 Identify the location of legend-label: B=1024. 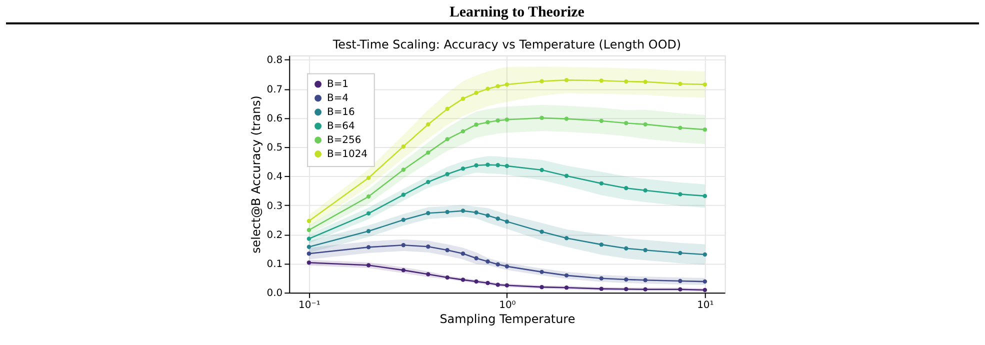
(347, 154).